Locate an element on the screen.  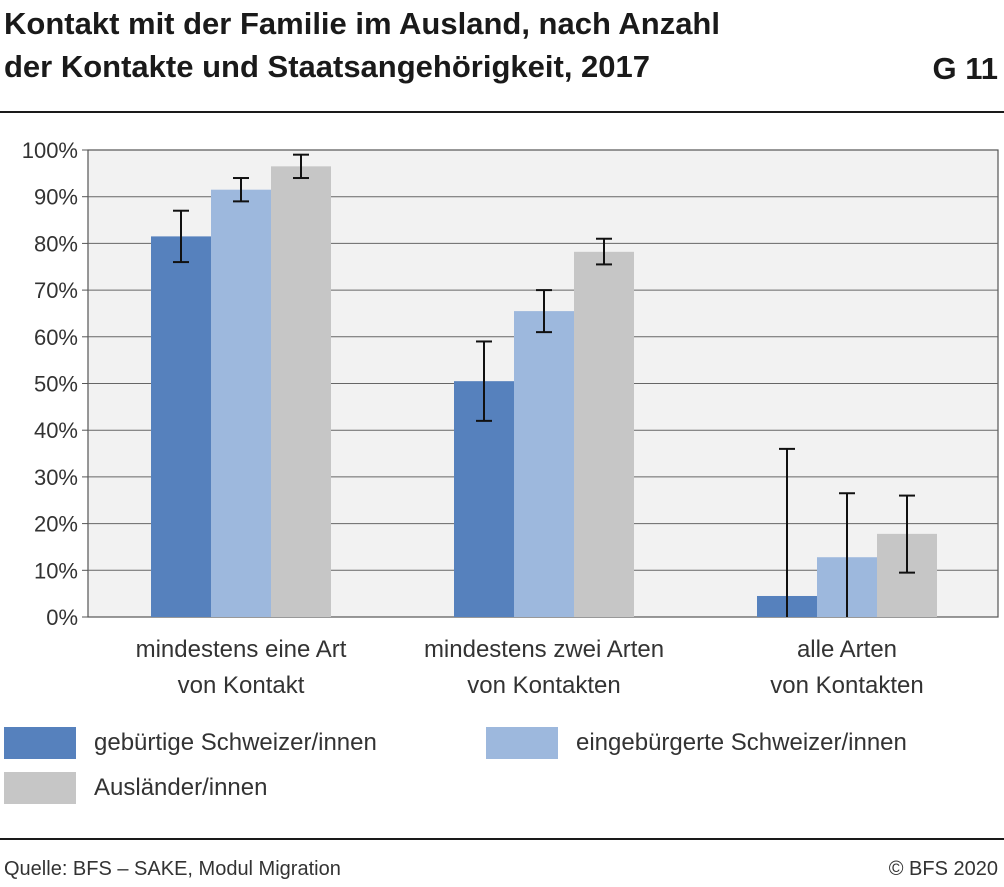
legend-label-eingebuergerte: eingebürgerte Schweizer/innen is located at coordinates (741, 742).